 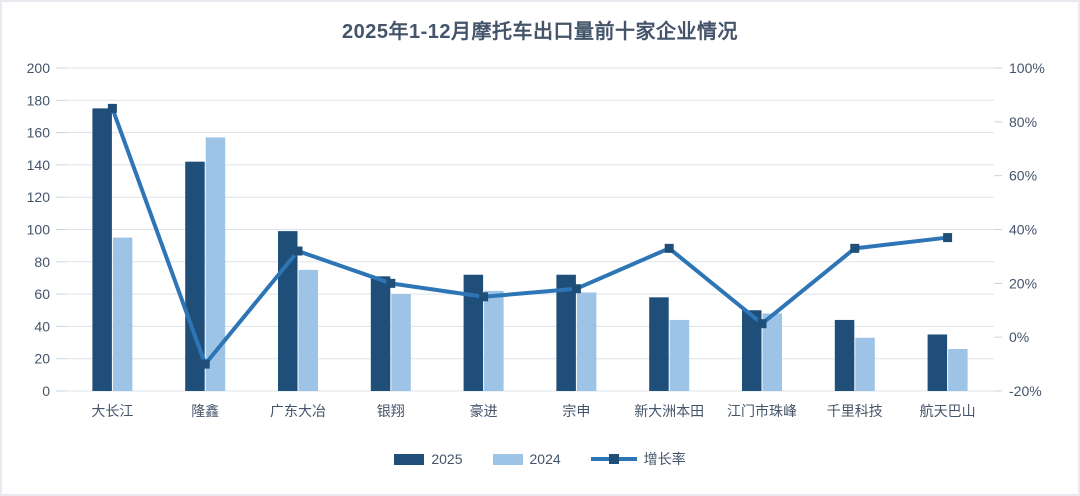 I want to click on left-axis-tick-label: 120, so click(x=39, y=197).